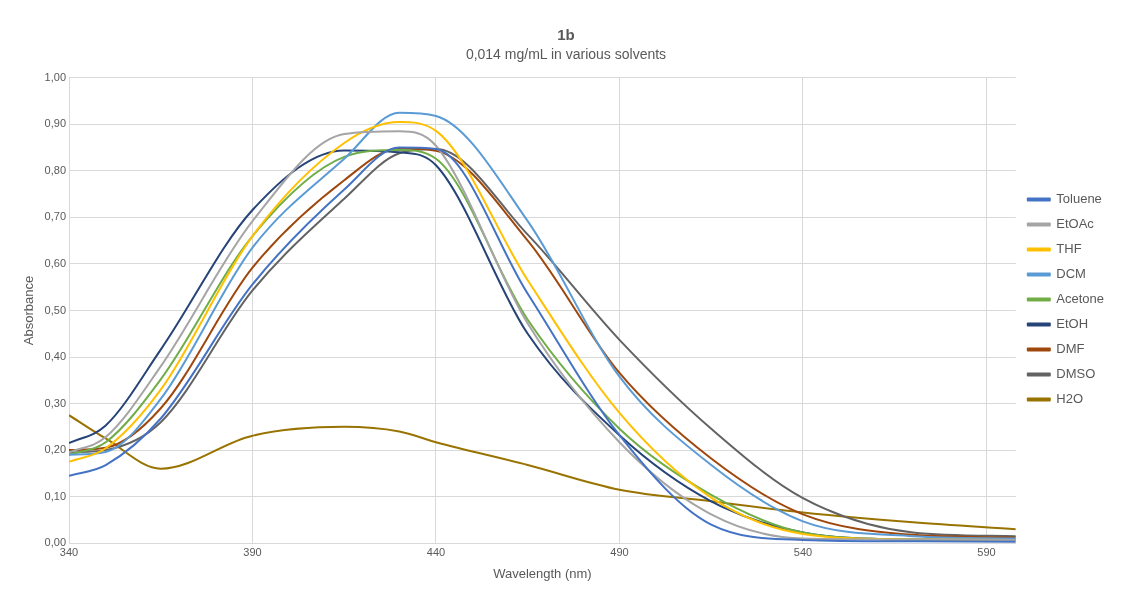 This screenshot has width=1142, height=599. I want to click on legend-label: DMF, so click(1070, 349).